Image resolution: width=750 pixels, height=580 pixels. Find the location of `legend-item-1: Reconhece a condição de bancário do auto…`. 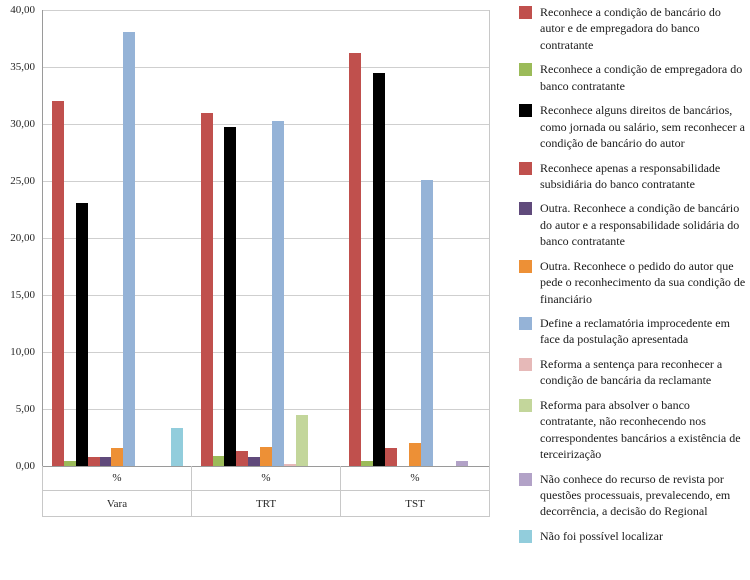

legend-item-1: Reconhece a condição de bancário do auto… is located at coordinates (633, 28).